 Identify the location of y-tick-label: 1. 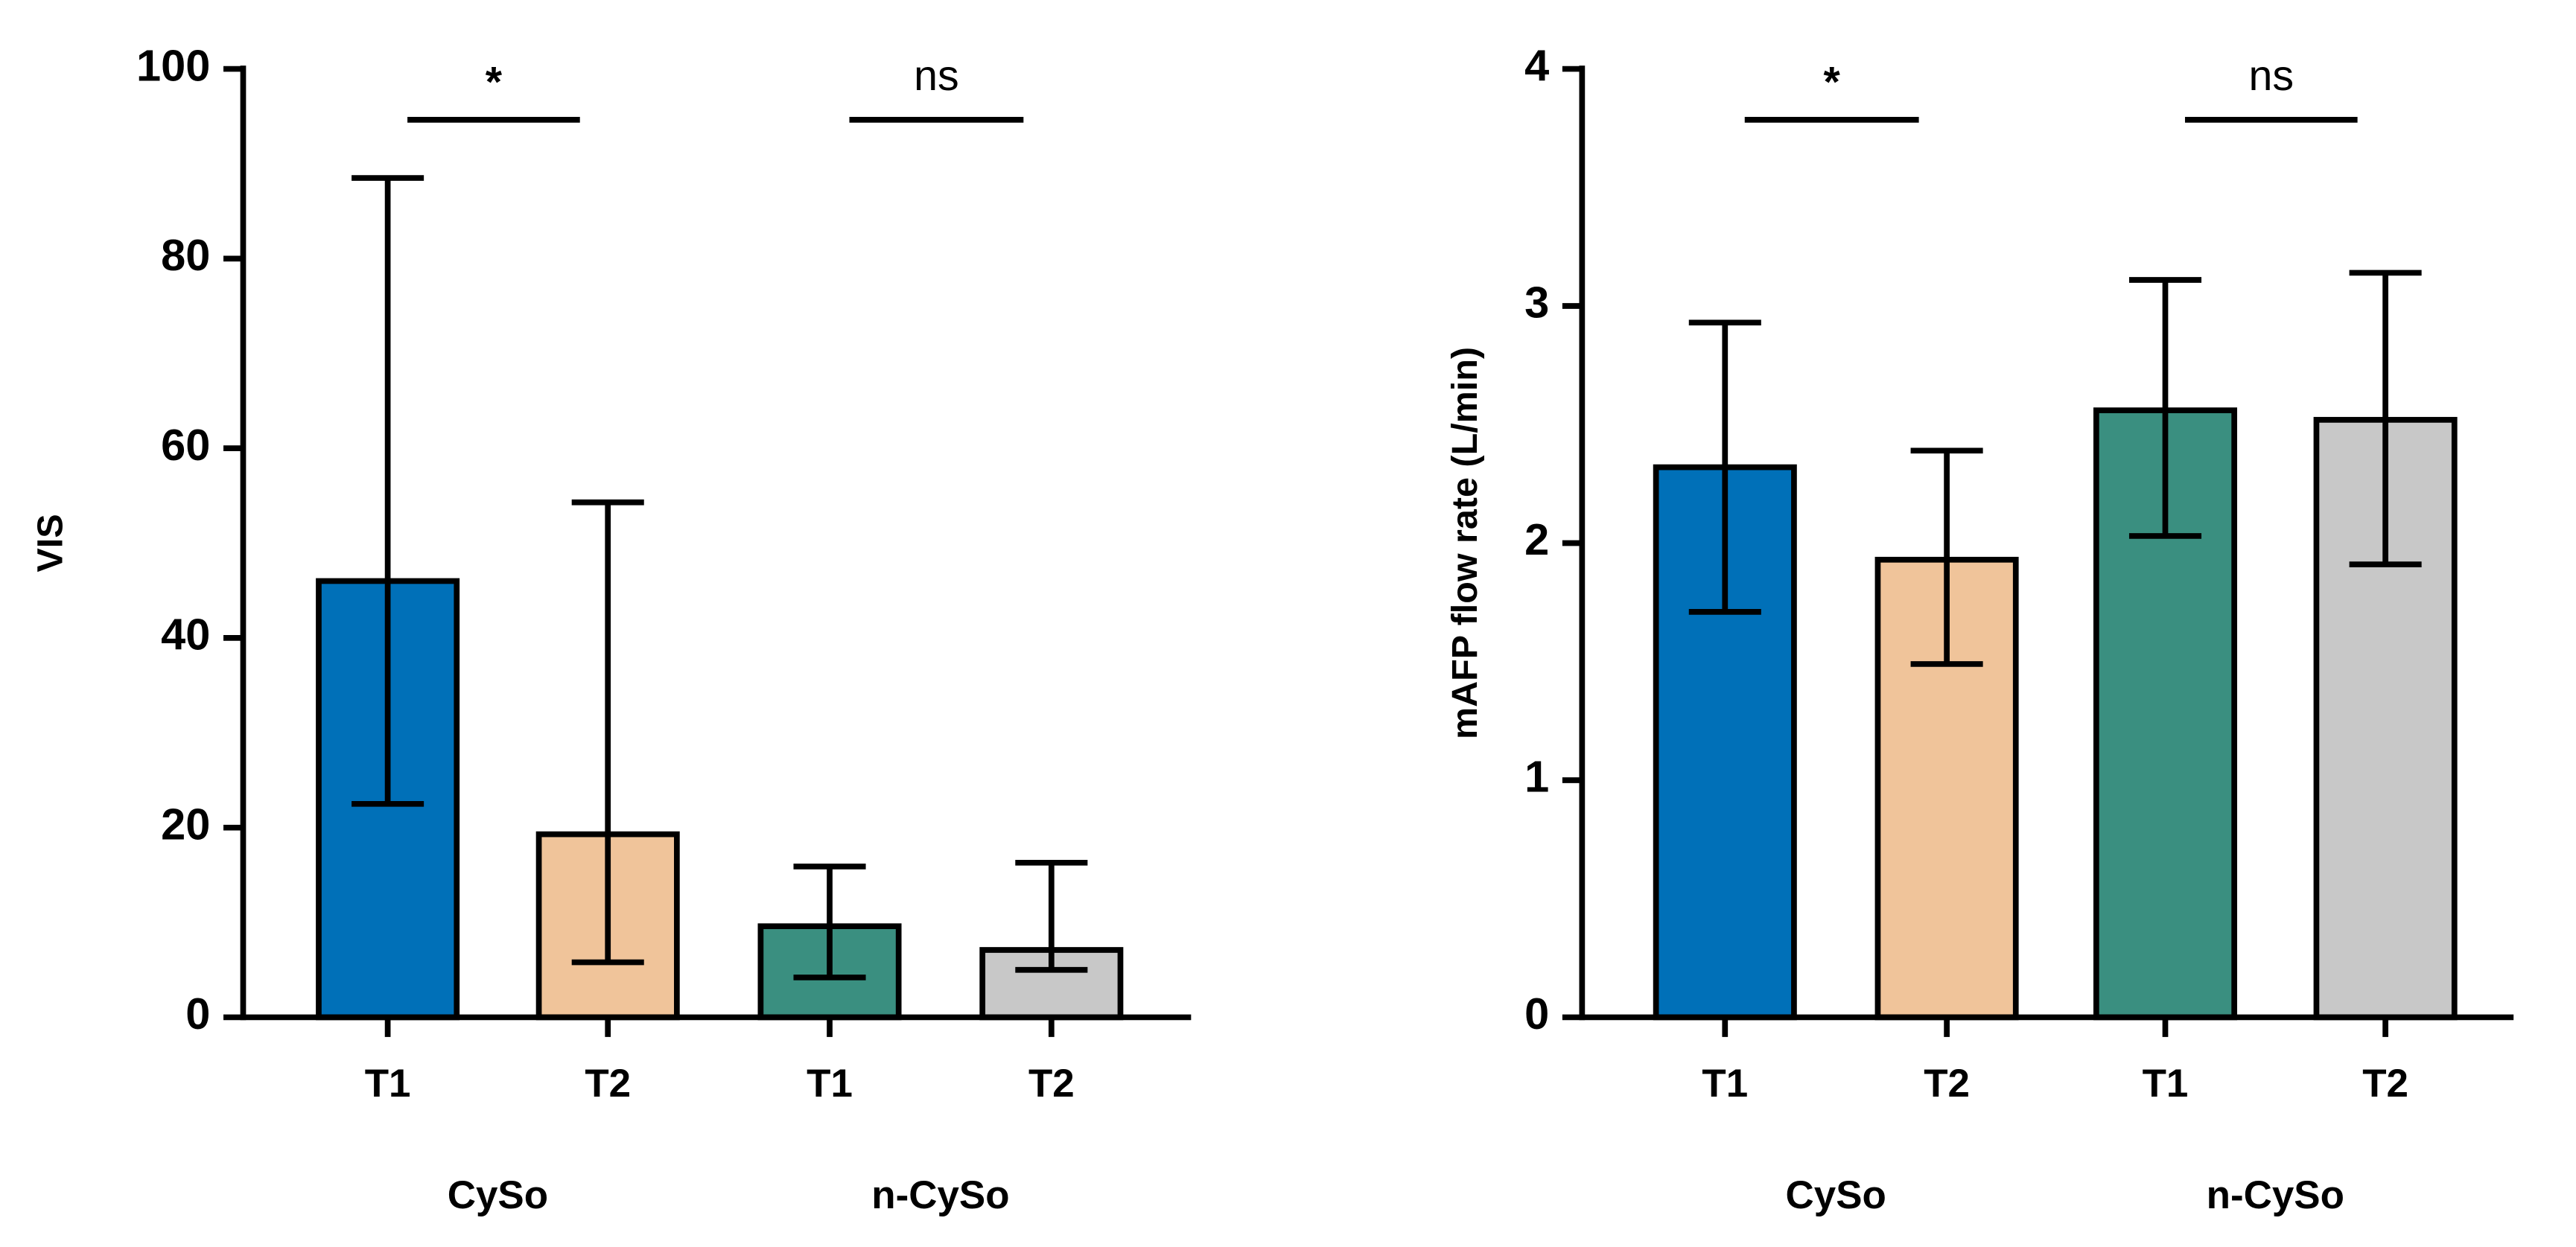
(1536, 777).